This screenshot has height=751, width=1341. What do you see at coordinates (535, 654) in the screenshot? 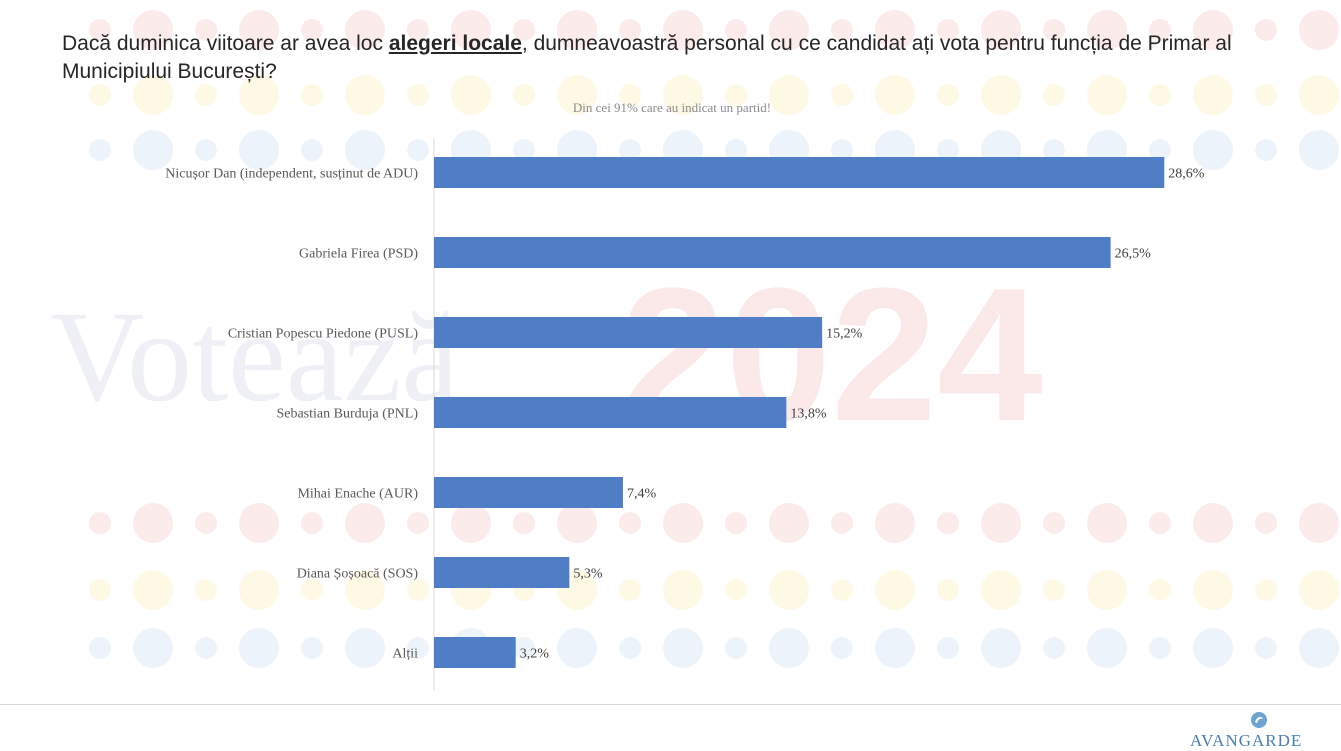
I see `data-label: 3,2%` at bounding box center [535, 654].